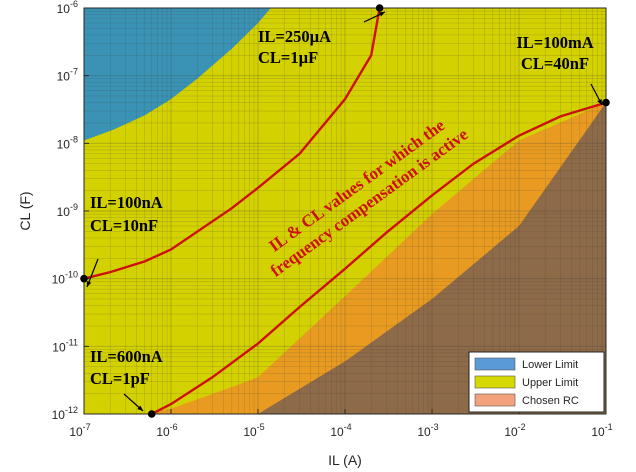  What do you see at coordinates (65, 345) in the screenshot?
I see `y-tick-label: 10⁻¹¹` at bounding box center [65, 345].